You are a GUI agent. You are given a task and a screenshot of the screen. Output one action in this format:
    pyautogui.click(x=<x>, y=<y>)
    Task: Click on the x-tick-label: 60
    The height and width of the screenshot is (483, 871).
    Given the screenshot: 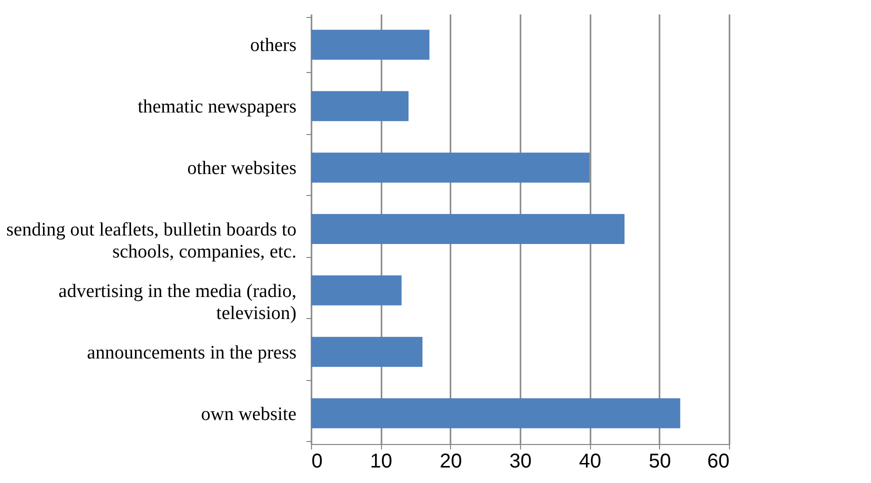 What is the action you would take?
    pyautogui.click(x=718, y=461)
    